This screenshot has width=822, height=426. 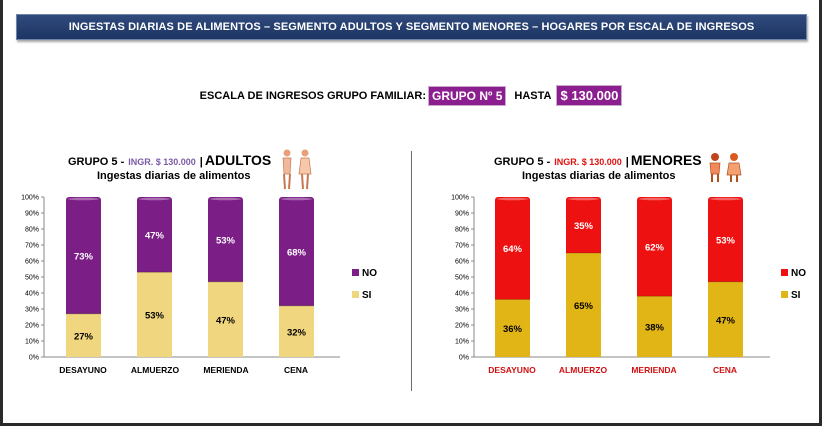 What do you see at coordinates (32, 214) in the screenshot?
I see `y-tick-label: 90%` at bounding box center [32, 214].